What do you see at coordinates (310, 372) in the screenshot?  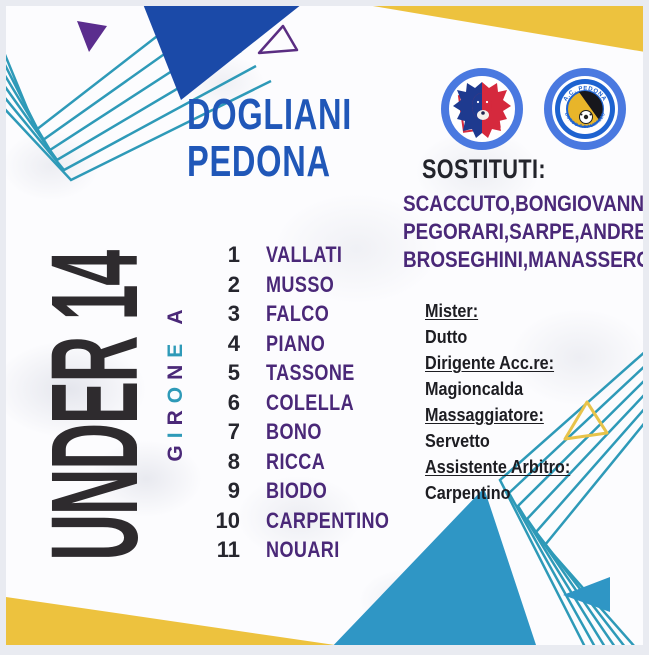 I see `player-name: TASSONE` at bounding box center [310, 372].